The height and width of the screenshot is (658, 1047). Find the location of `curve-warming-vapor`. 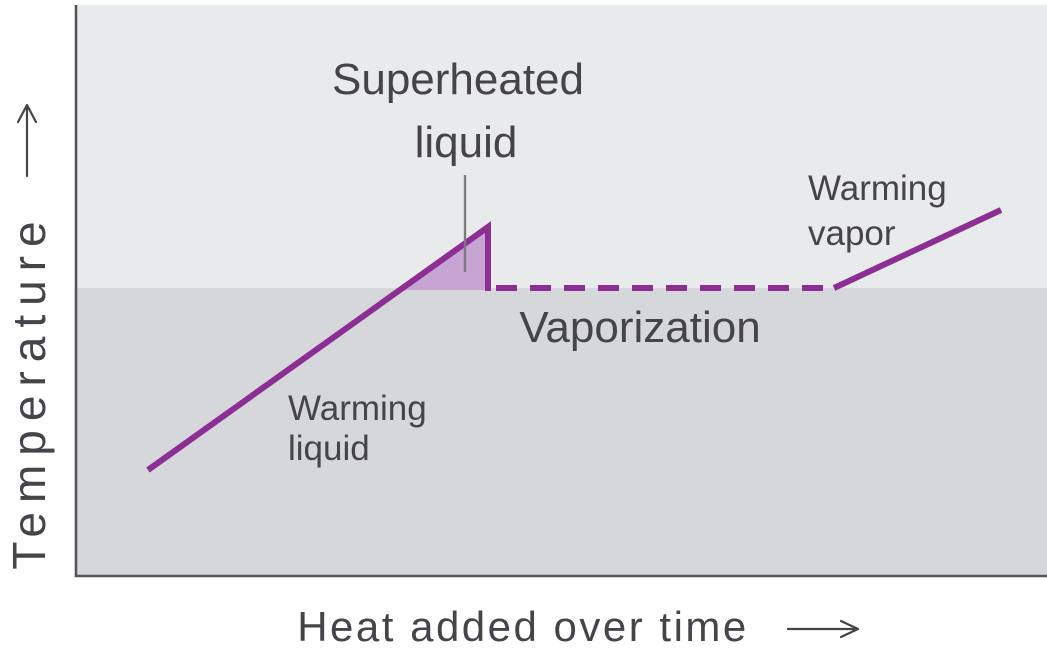

curve-warming-vapor is located at coordinates (917, 249).